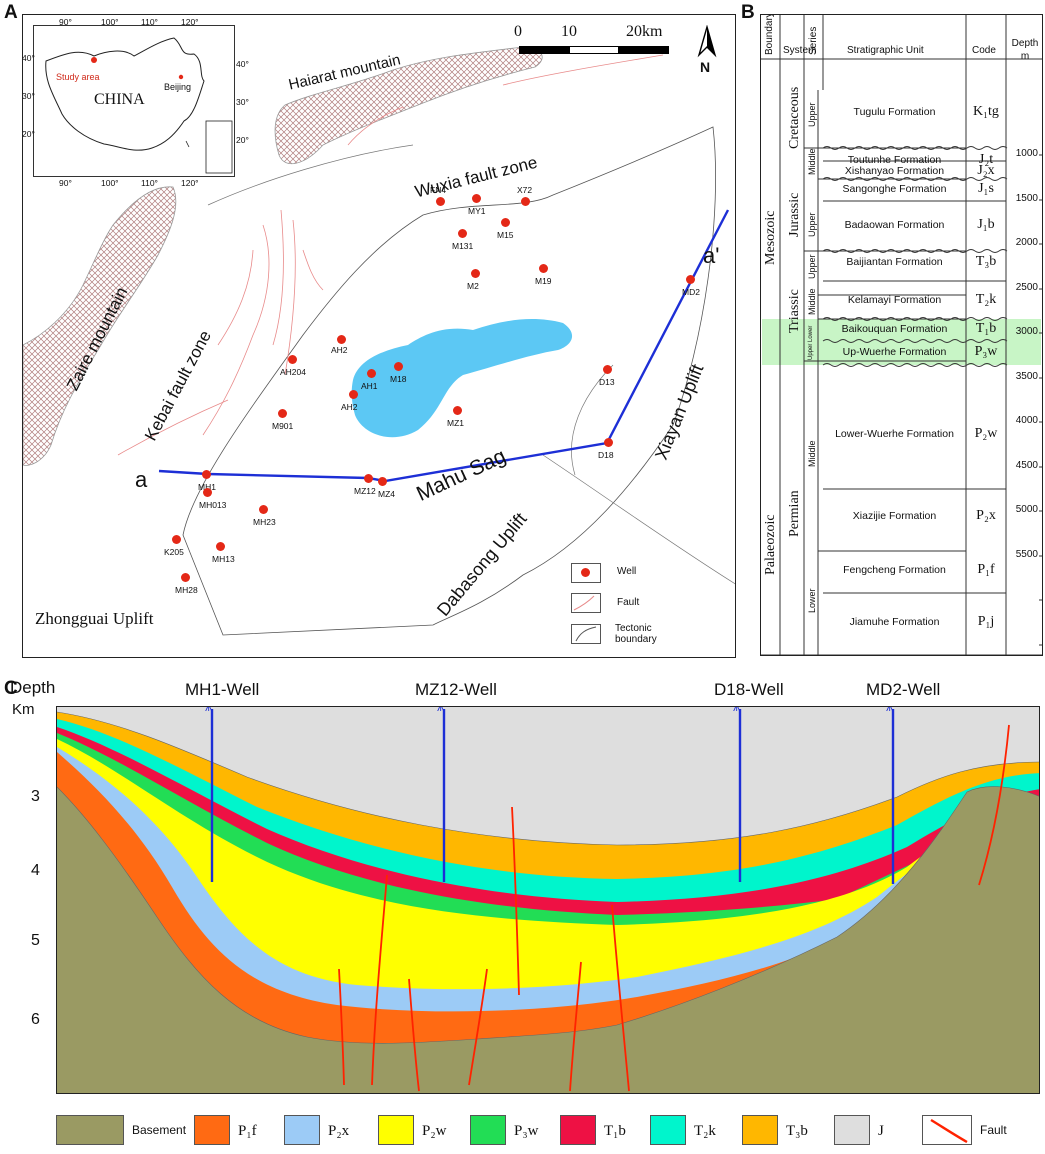 The height and width of the screenshot is (1154, 1045). Describe the element at coordinates (398, 379) in the screenshot. I see `well-label: M18` at that location.